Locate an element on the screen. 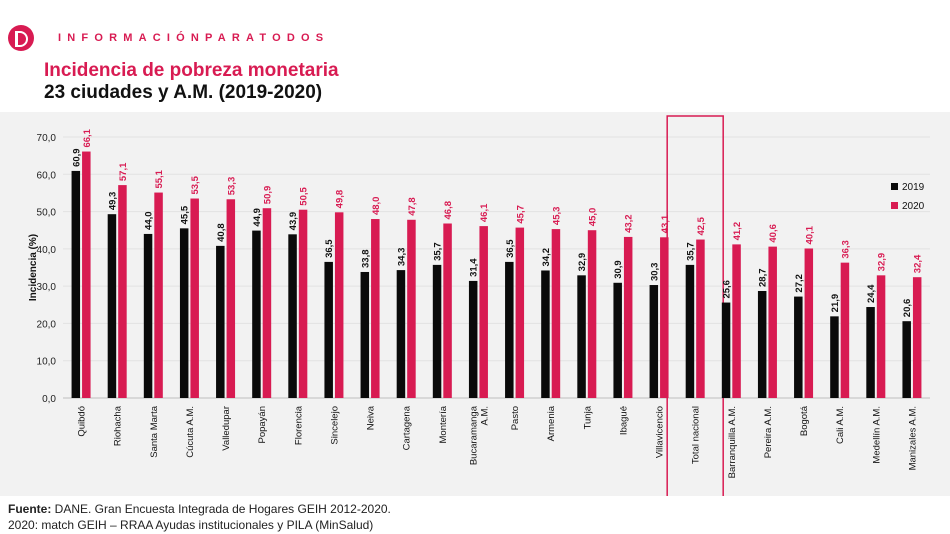 The height and width of the screenshot is (534, 950). data-label-2019: 35,7 is located at coordinates (690, 251).